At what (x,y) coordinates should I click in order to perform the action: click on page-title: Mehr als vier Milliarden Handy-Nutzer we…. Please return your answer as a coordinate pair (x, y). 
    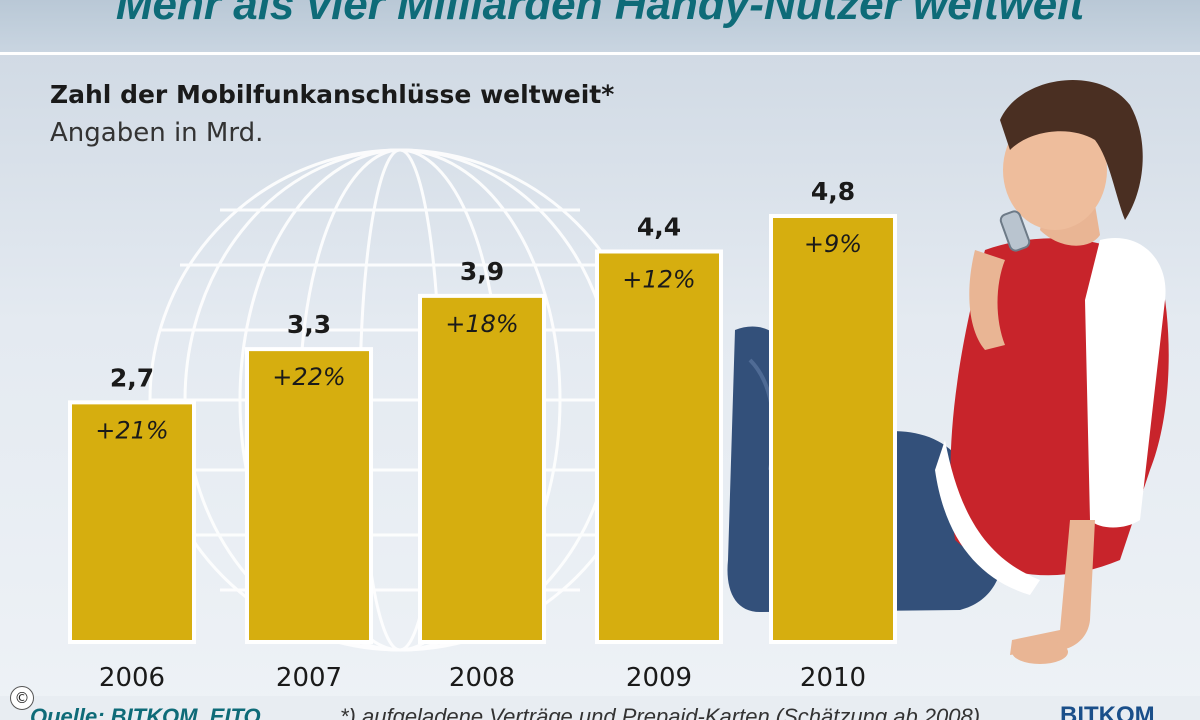
    Looking at the image, I should click on (600, 14).